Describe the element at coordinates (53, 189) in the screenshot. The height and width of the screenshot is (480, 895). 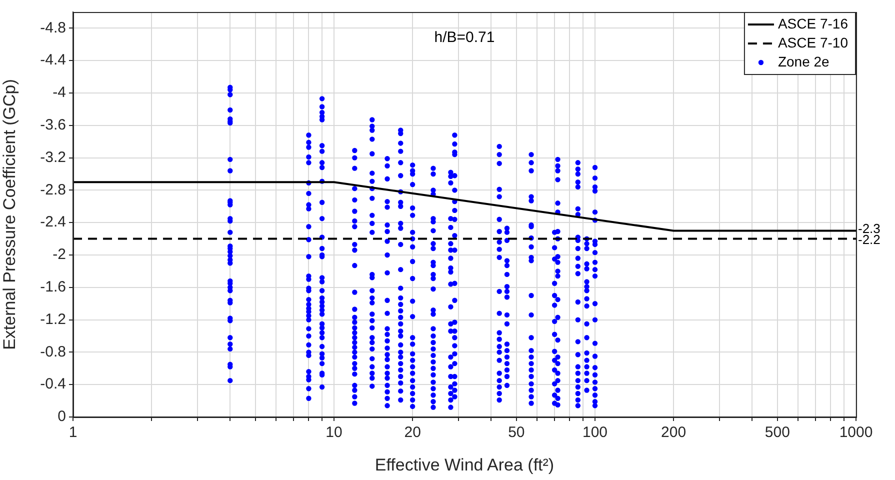
I see `y-tick-label: -2.8` at that location.